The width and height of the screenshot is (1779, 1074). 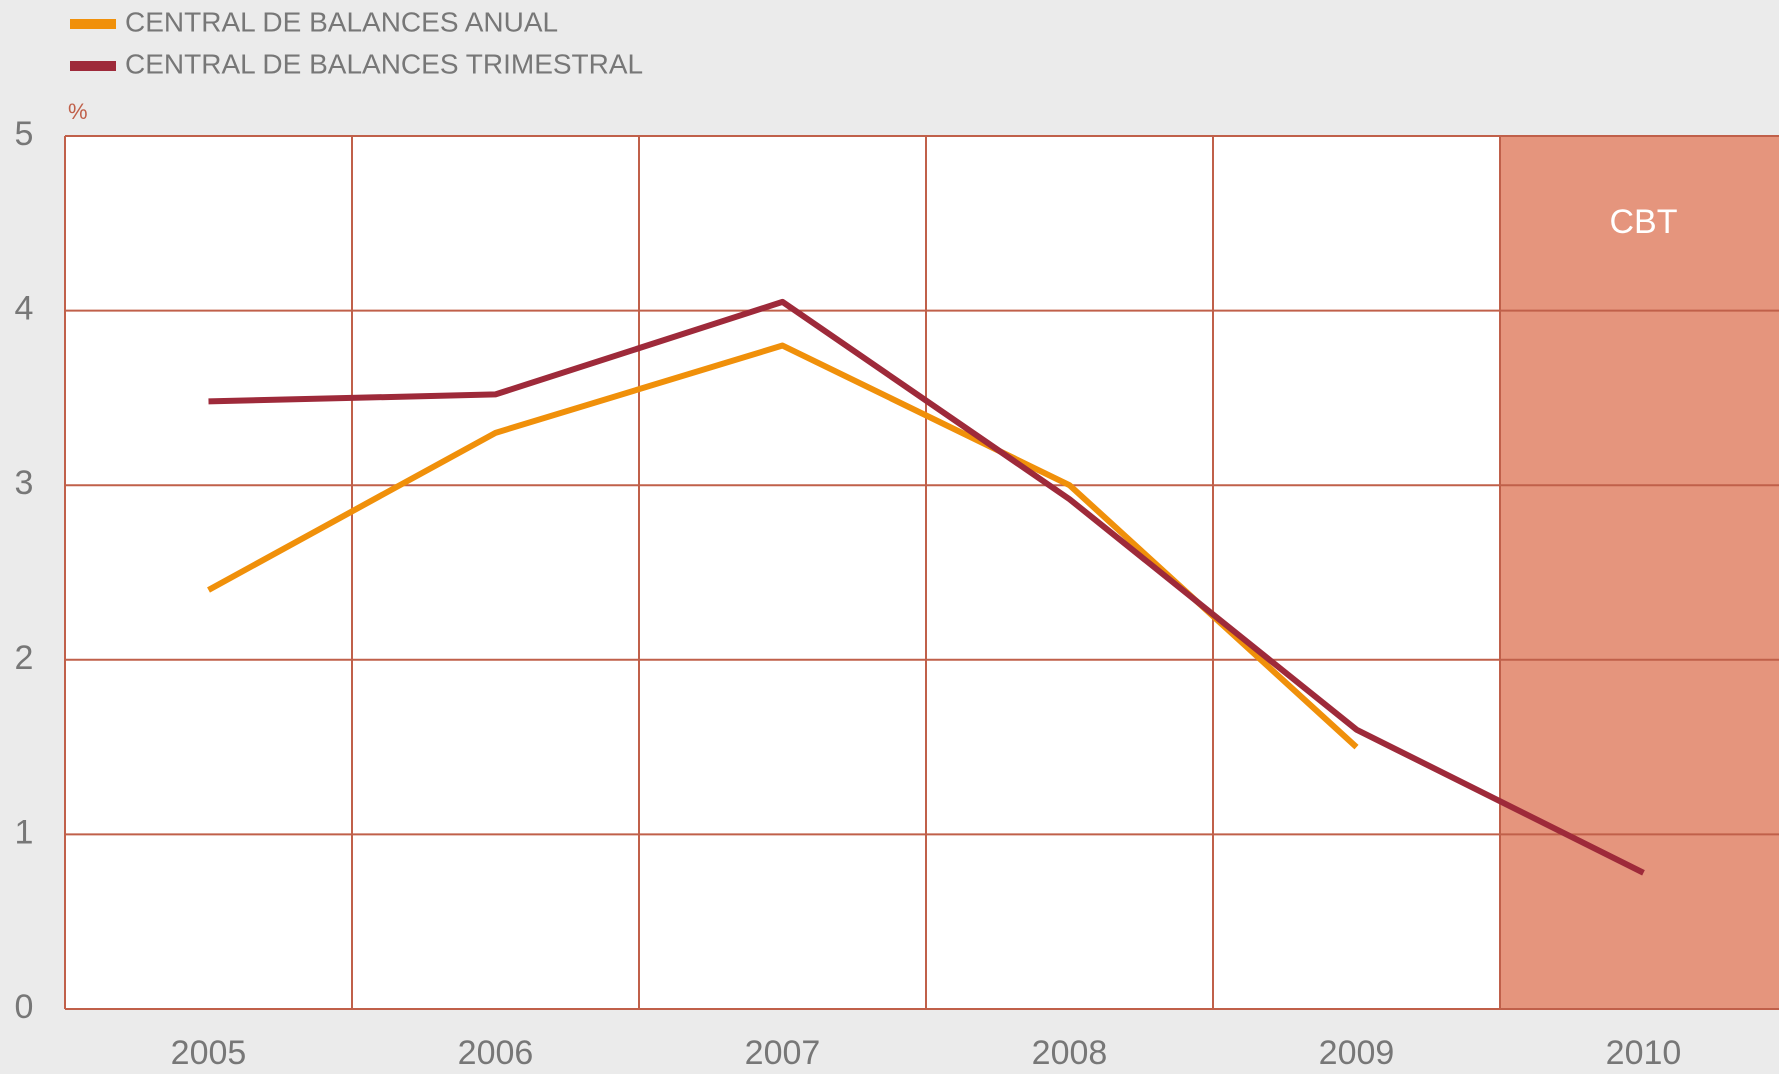 What do you see at coordinates (384, 63) in the screenshot?
I see `legend-label: CENTRAL DE BALANCES TRIMESTRAL` at bounding box center [384, 63].